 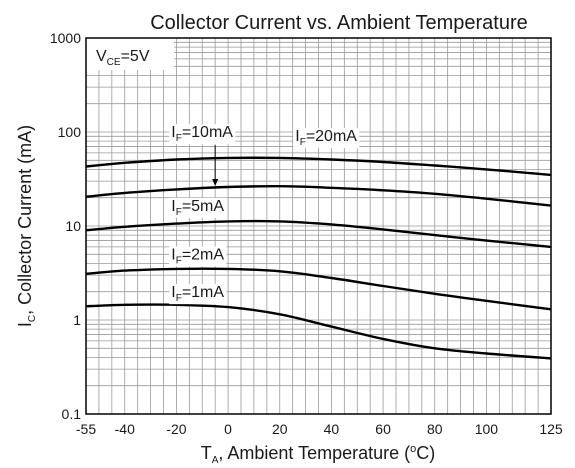 What do you see at coordinates (280, 429) in the screenshot?
I see `x-tick-label: 20` at bounding box center [280, 429].